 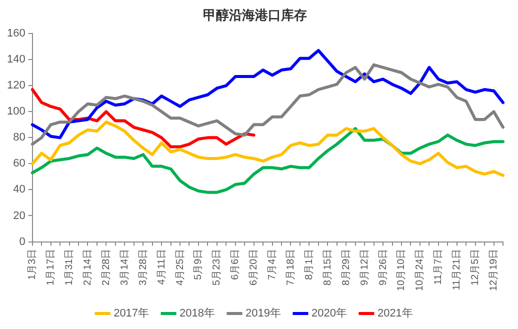 I want to click on x-tick-label: 8月15日, so click(x=328, y=267).